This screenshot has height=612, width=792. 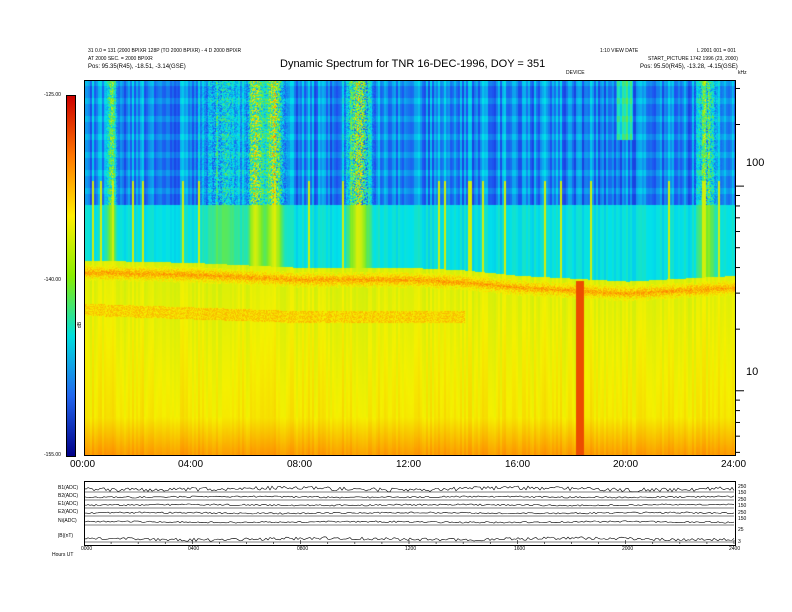 I want to click on header-info-right-1: 1:10 VIEW DATE, so click(x=619, y=51).